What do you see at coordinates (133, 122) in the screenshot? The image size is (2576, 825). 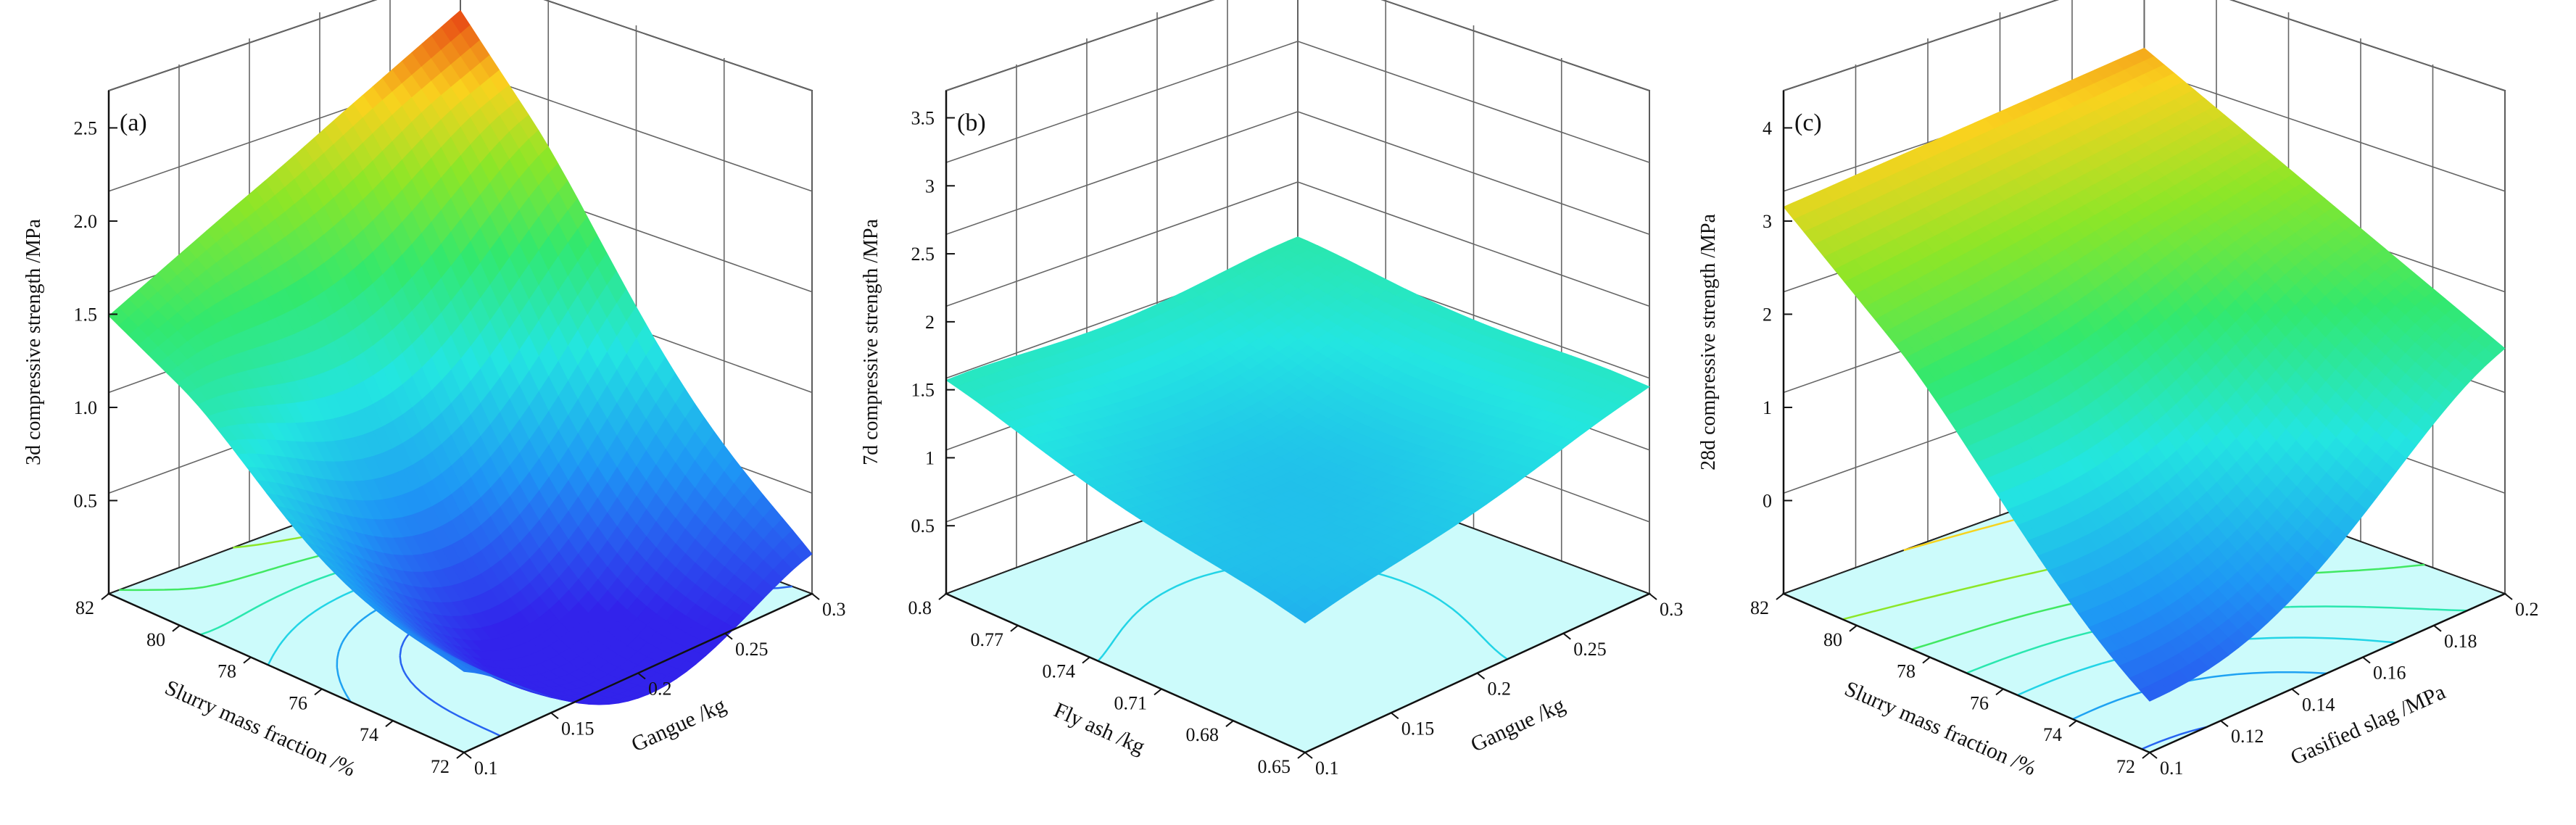 I see `panel-label: (a)` at bounding box center [133, 122].